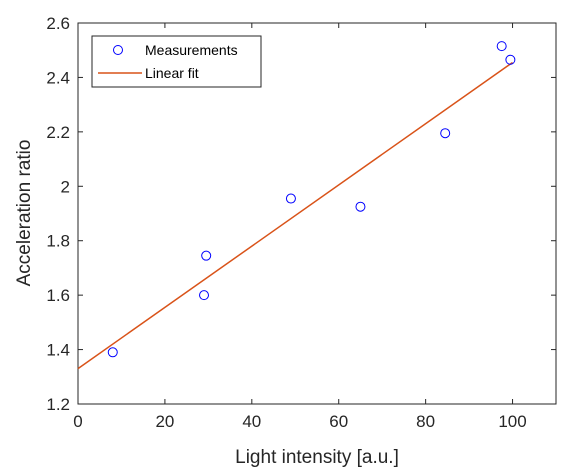 This screenshot has height=469, width=569. What do you see at coordinates (58, 77) in the screenshot?
I see `y-tick-label: 2.4` at bounding box center [58, 77].